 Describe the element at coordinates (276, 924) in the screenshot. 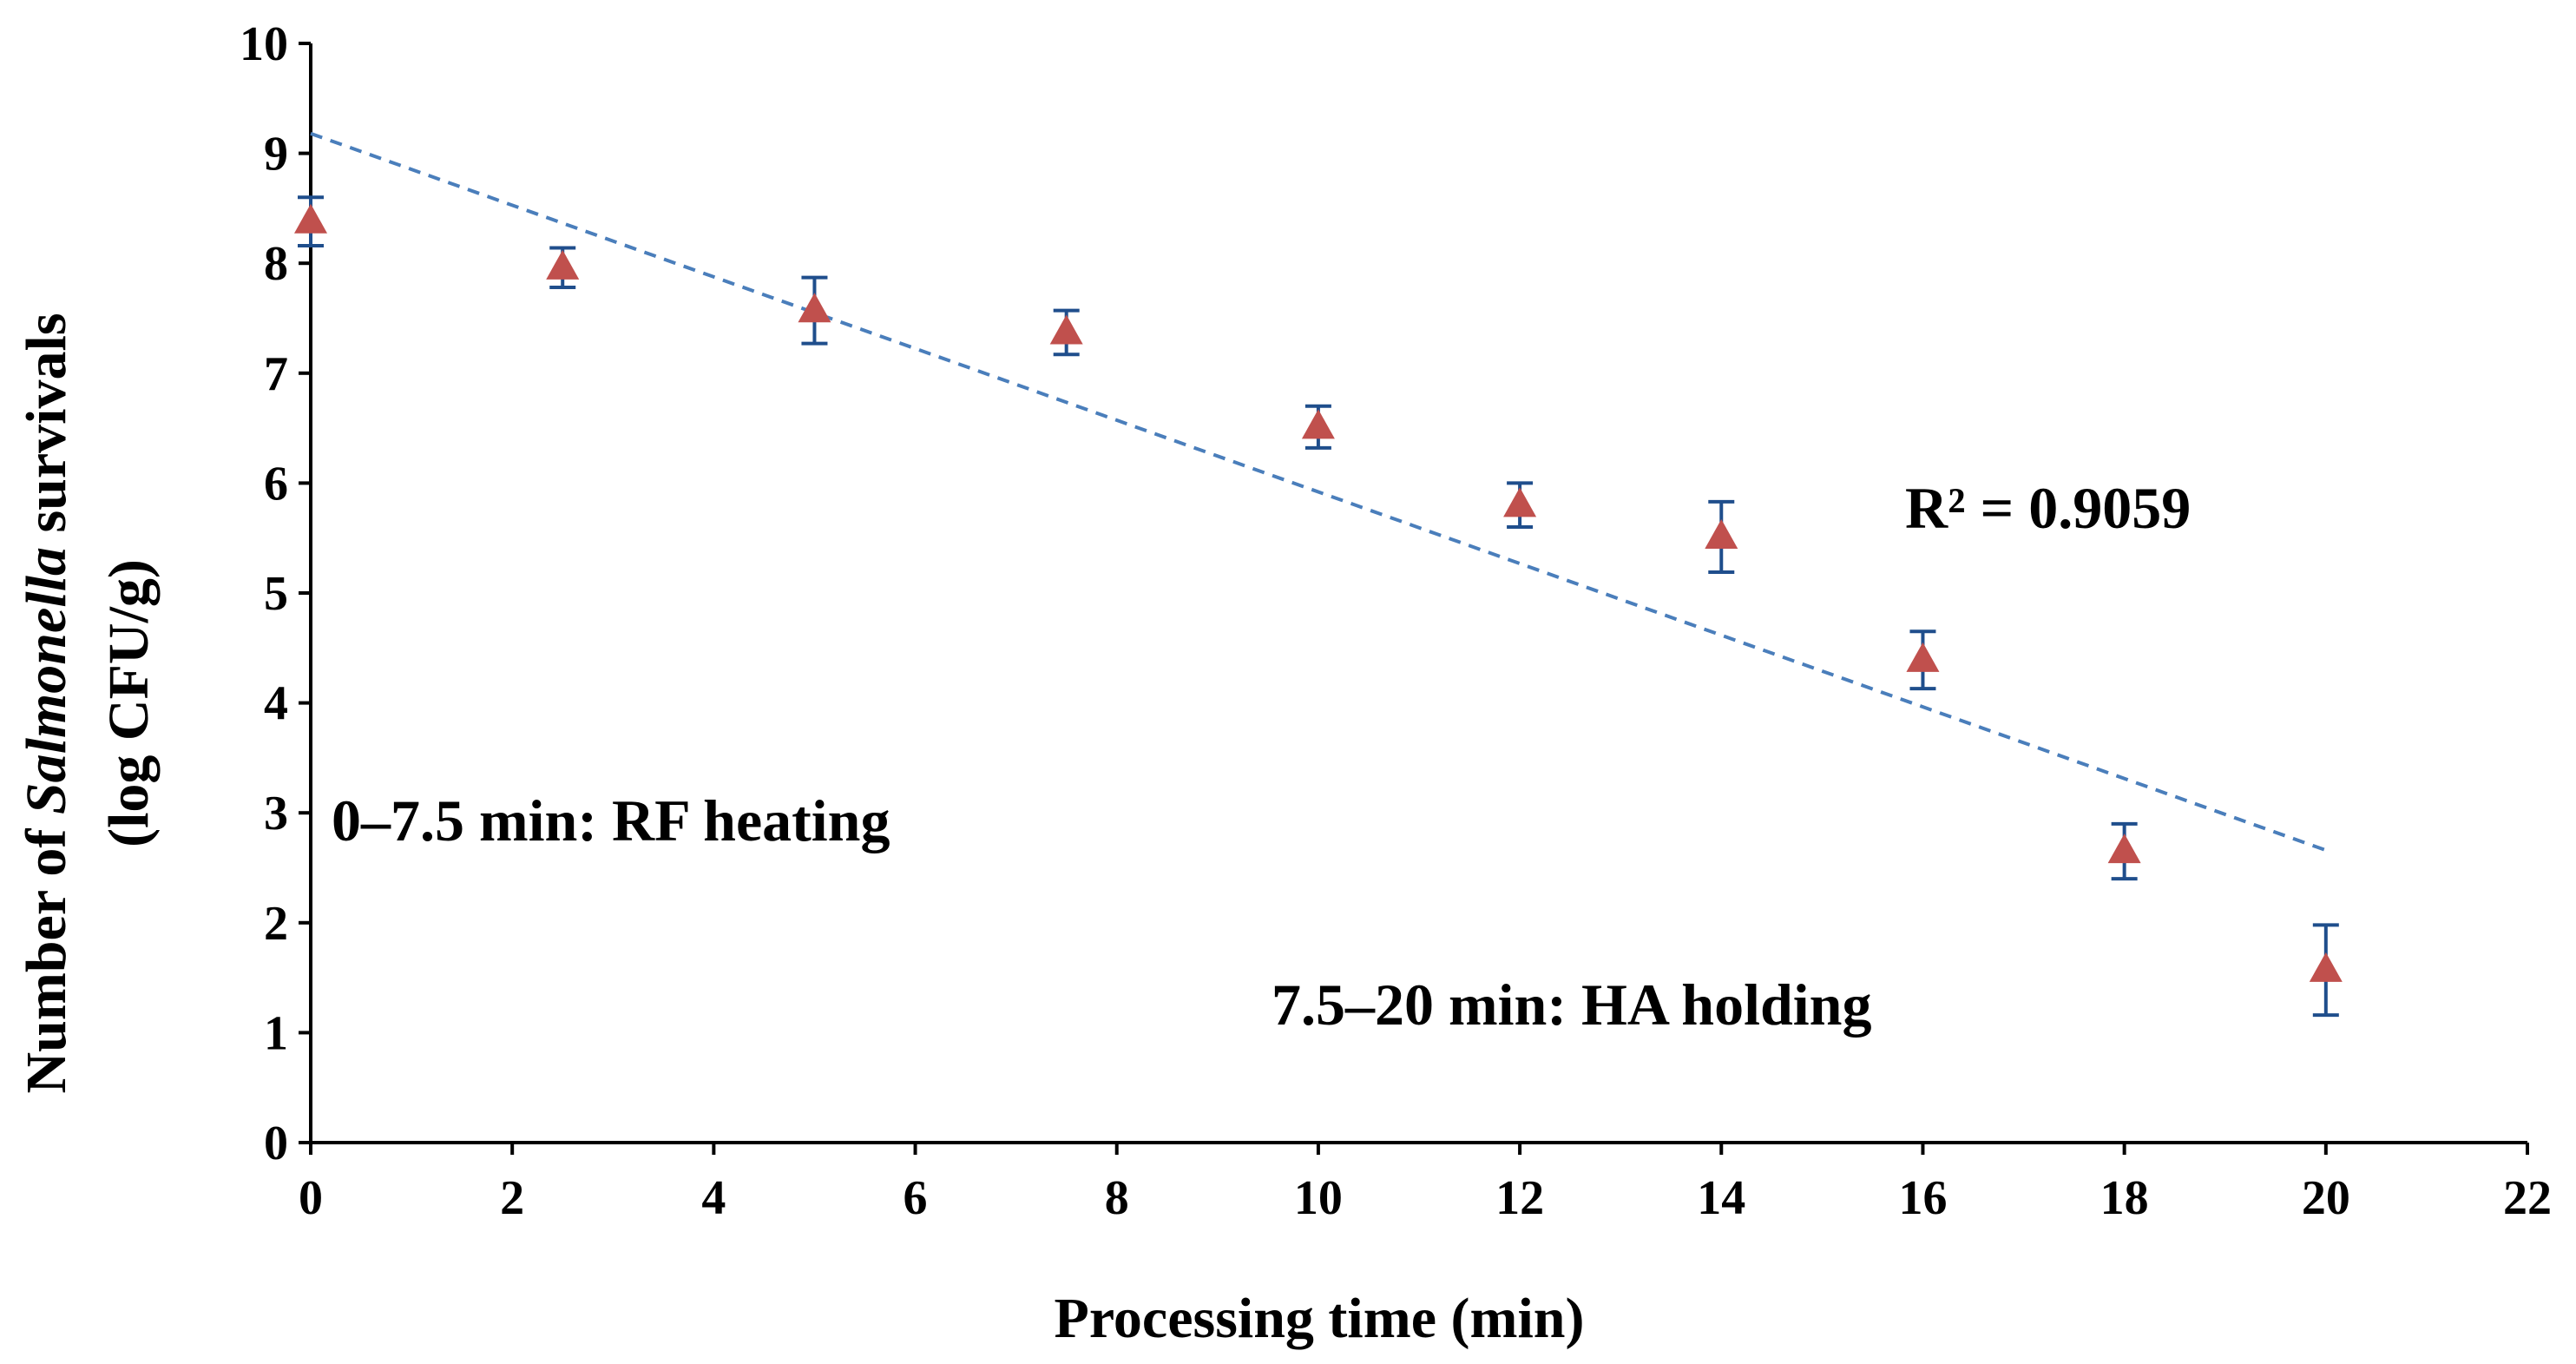

I see `y-tick-label: 2` at that location.